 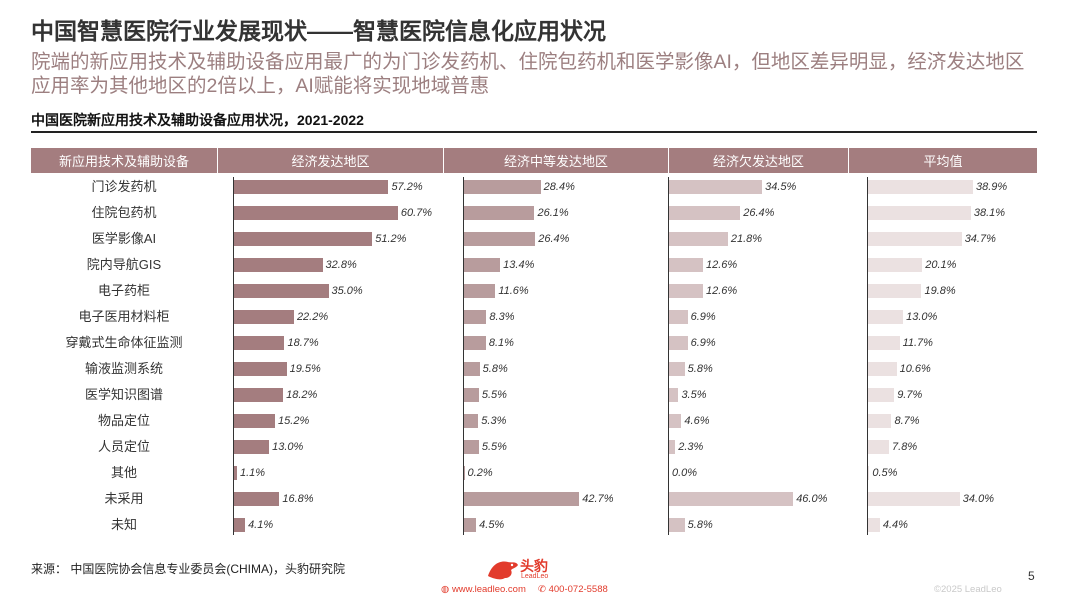 I want to click on value-label: 46.0%, so click(x=812, y=499).